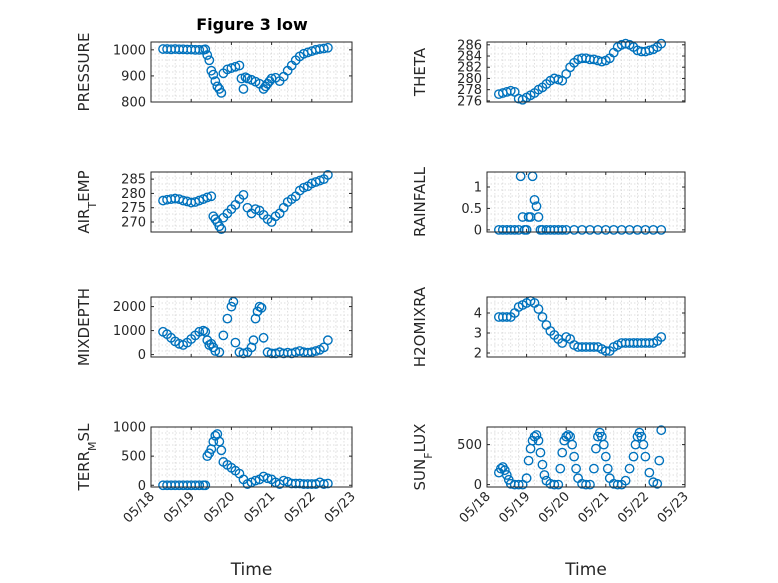 Image resolution: width=778 pixels, height=583 pixels. What do you see at coordinates (469, 68) in the screenshot?
I see `y-tick-label: 282` at bounding box center [469, 68].